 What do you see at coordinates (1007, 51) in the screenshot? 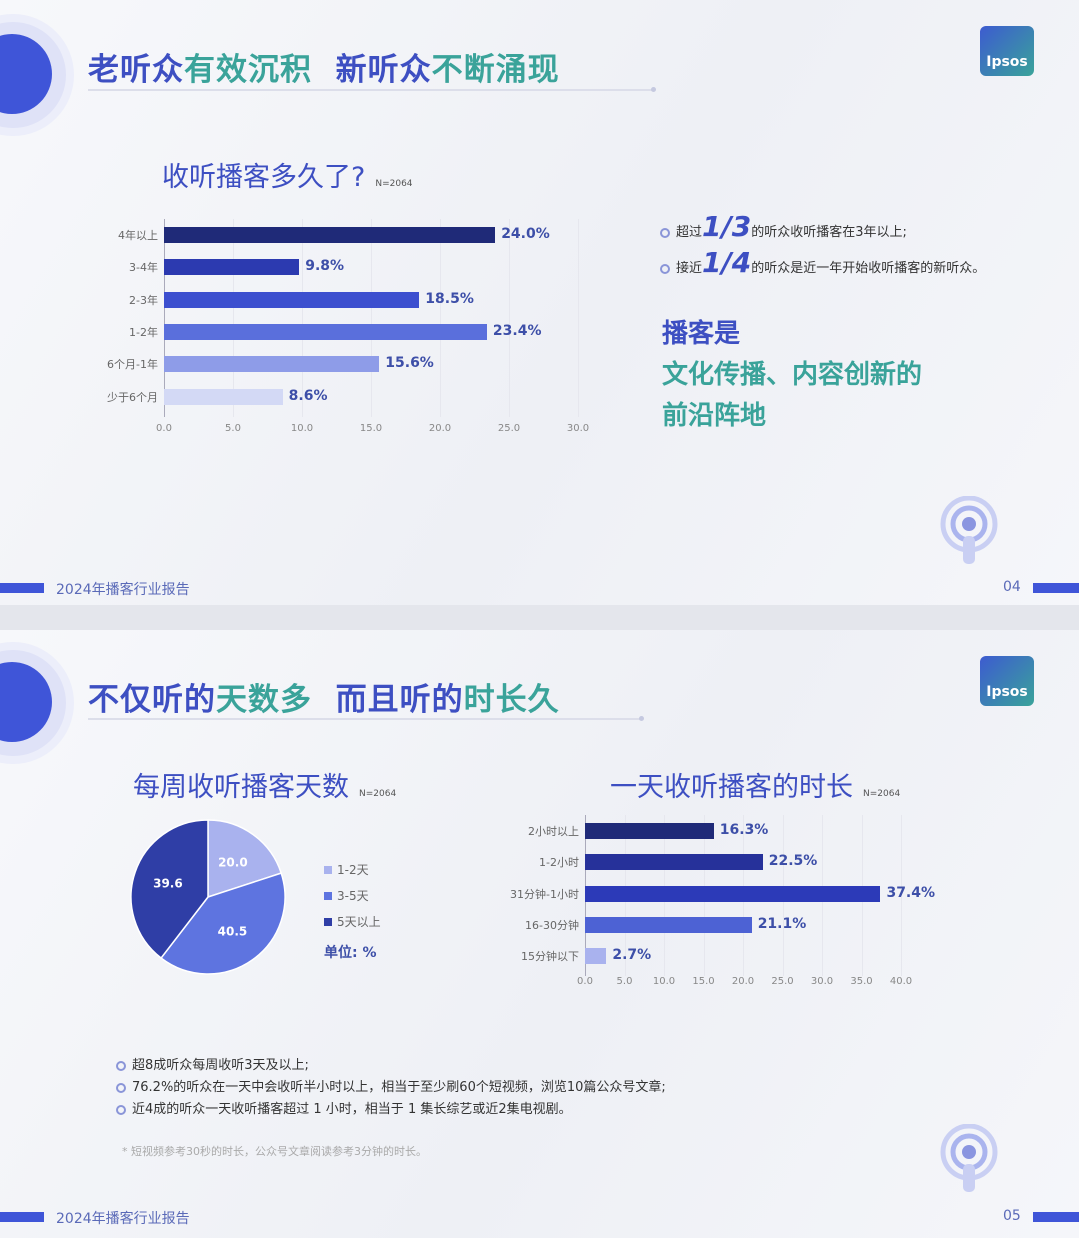
I see `ipsos-logo: Ipsos` at bounding box center [1007, 51].